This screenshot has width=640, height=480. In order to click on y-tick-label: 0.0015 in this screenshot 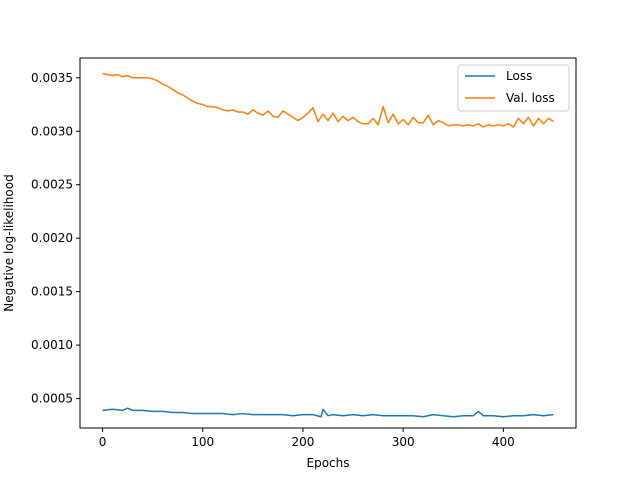, I will do `click(52, 292)`.